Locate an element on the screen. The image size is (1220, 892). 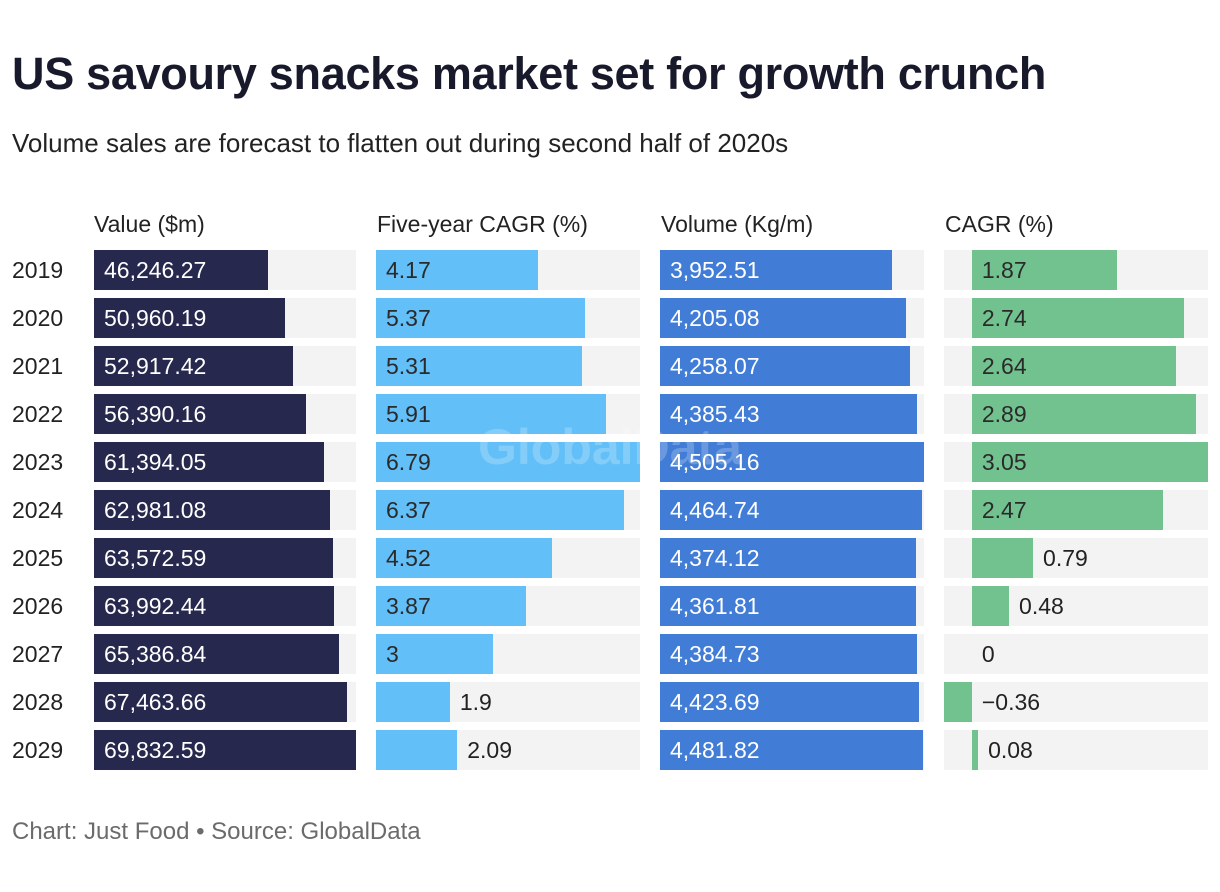
bar-label-value: 65,386.84 is located at coordinates (155, 654).